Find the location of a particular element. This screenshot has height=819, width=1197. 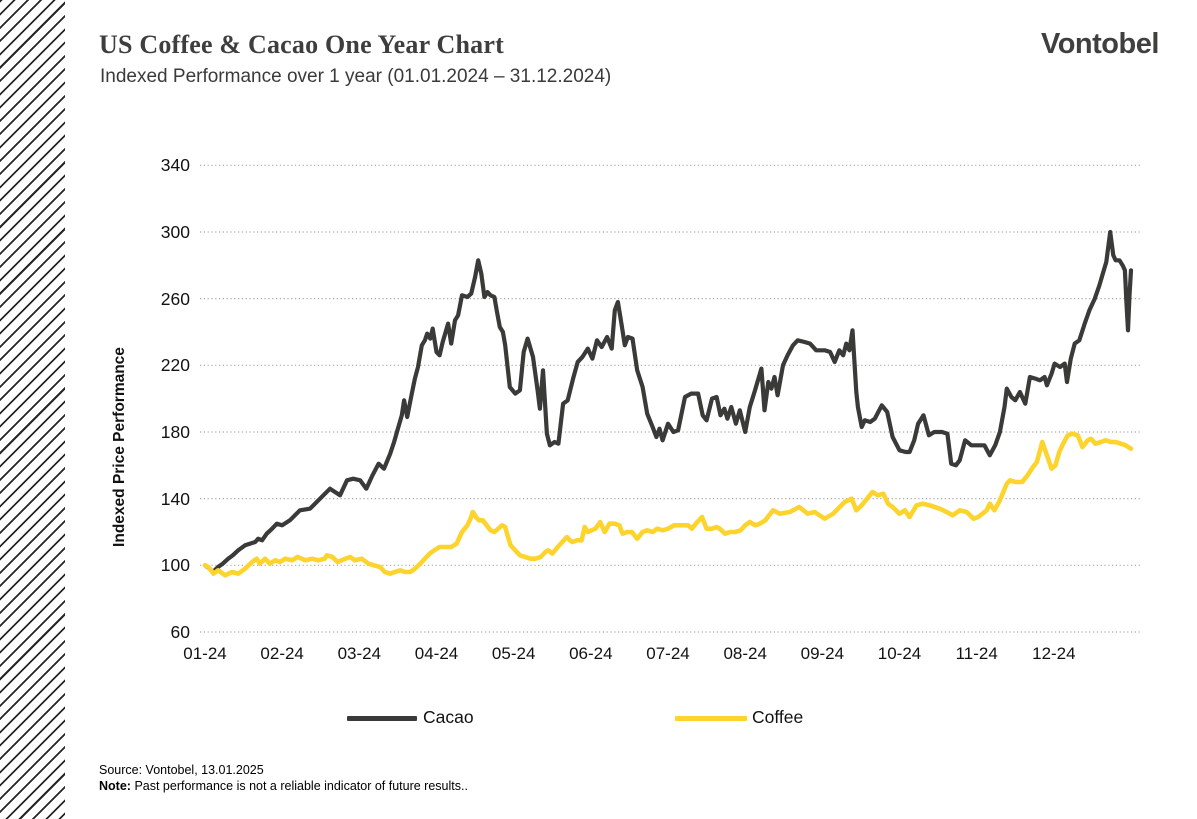

page-title: US Coffee & Cacao One Year Chart is located at coordinates (301, 44).